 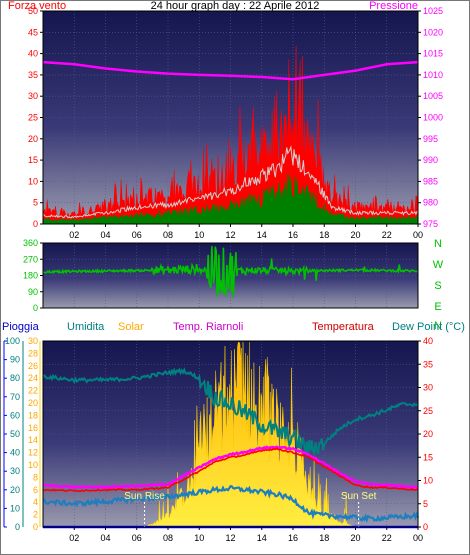 I want to click on solar-tick-label: 22, so click(x=33, y=391).